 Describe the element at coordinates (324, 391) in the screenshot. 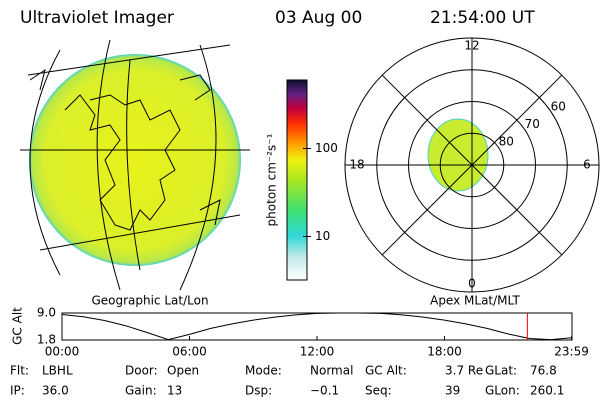

I see `field-value: −0.1` at that location.